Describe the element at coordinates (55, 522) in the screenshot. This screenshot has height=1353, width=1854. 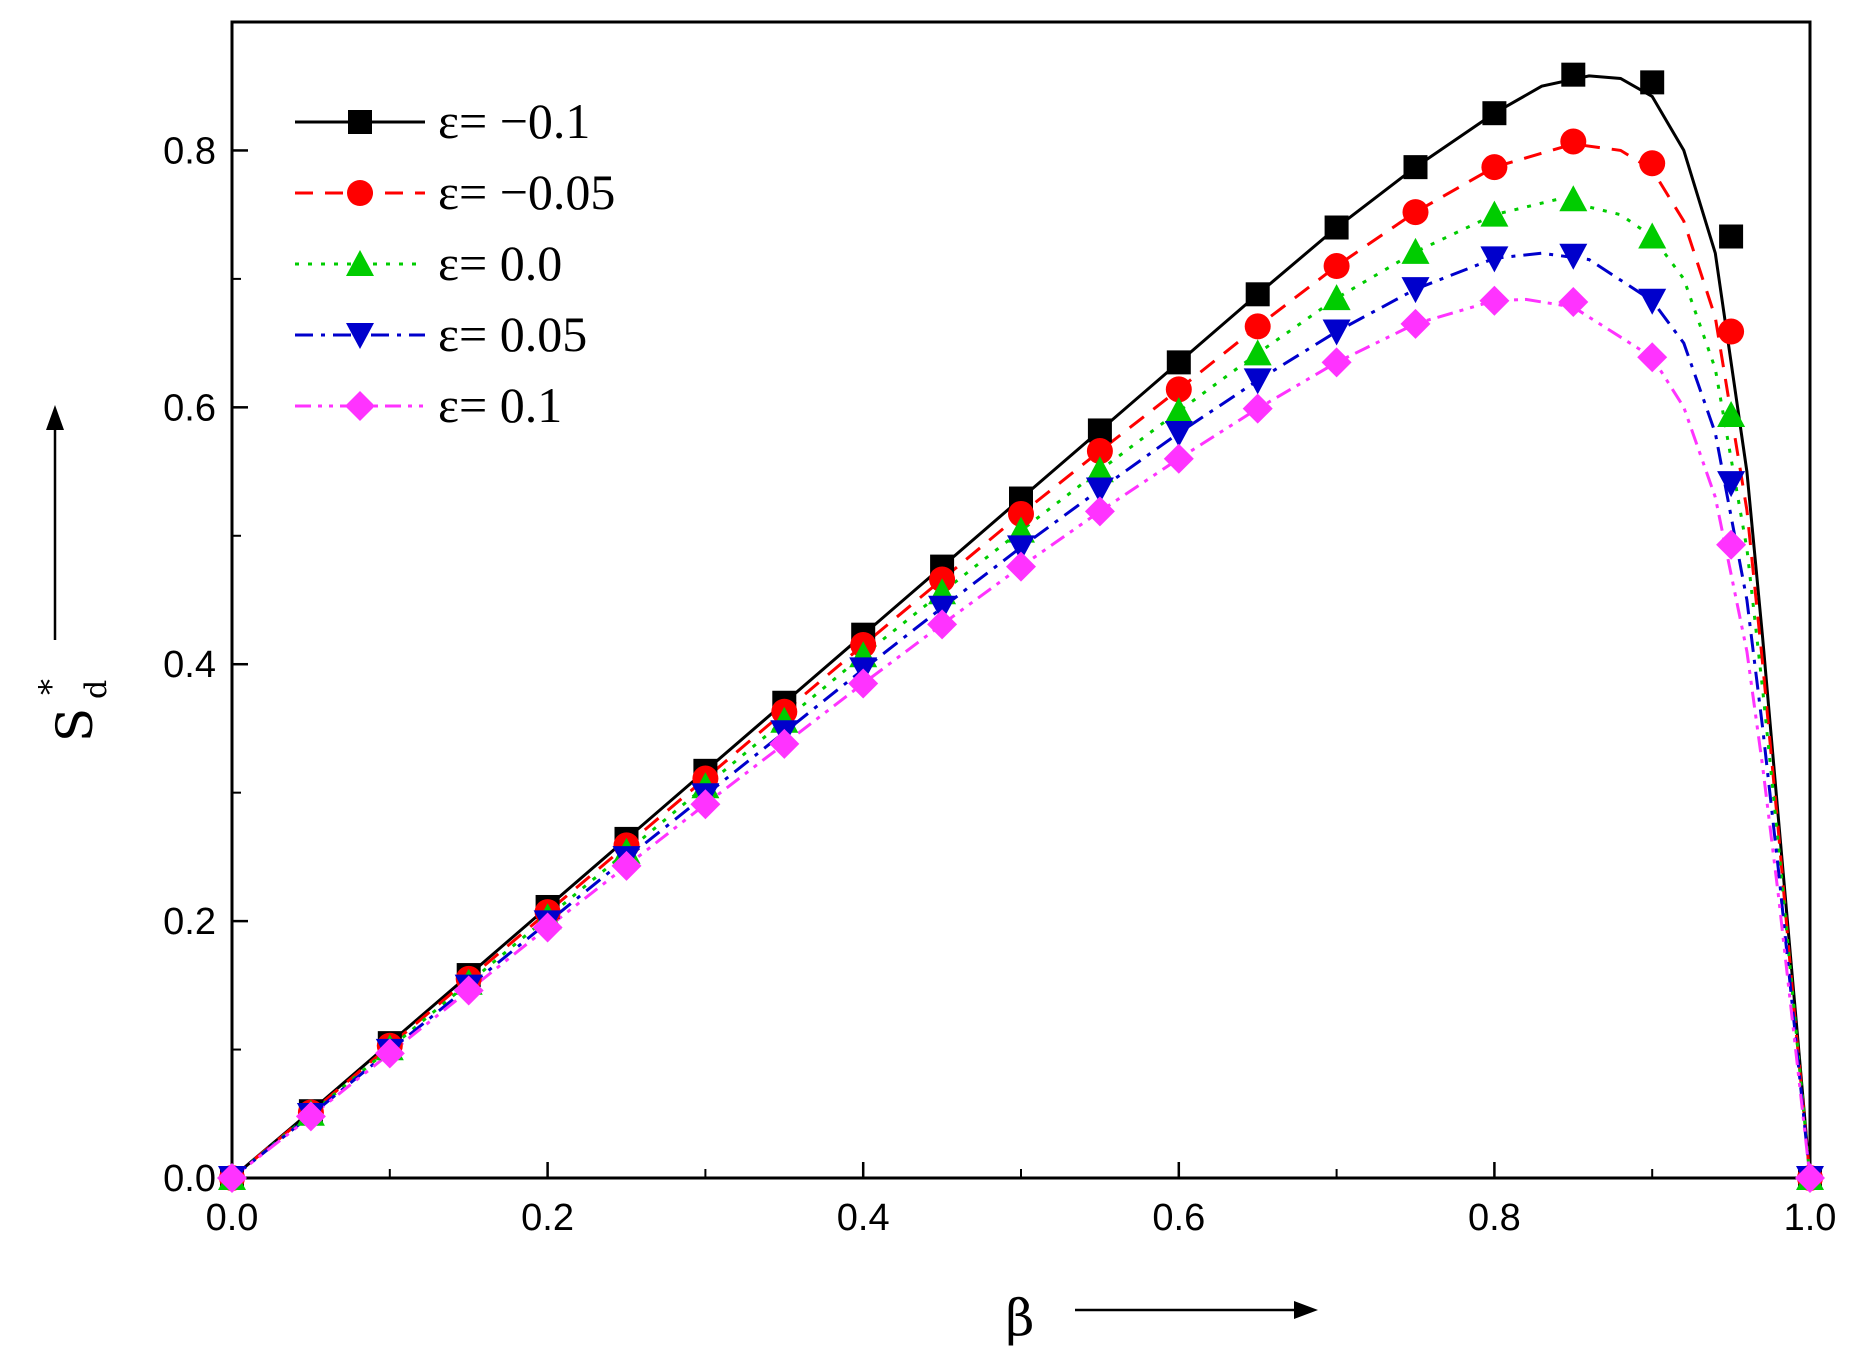
I see `y-axis-arrow` at that location.